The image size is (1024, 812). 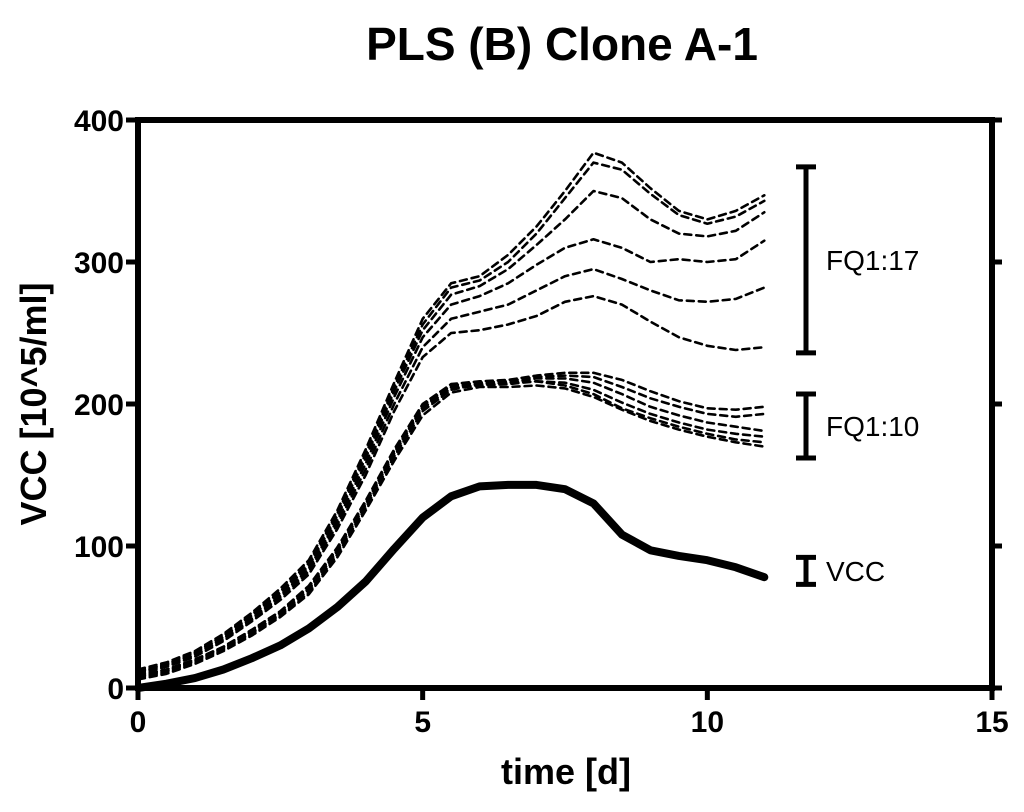 I want to click on y-tick-label: 400, so click(x=99, y=121).